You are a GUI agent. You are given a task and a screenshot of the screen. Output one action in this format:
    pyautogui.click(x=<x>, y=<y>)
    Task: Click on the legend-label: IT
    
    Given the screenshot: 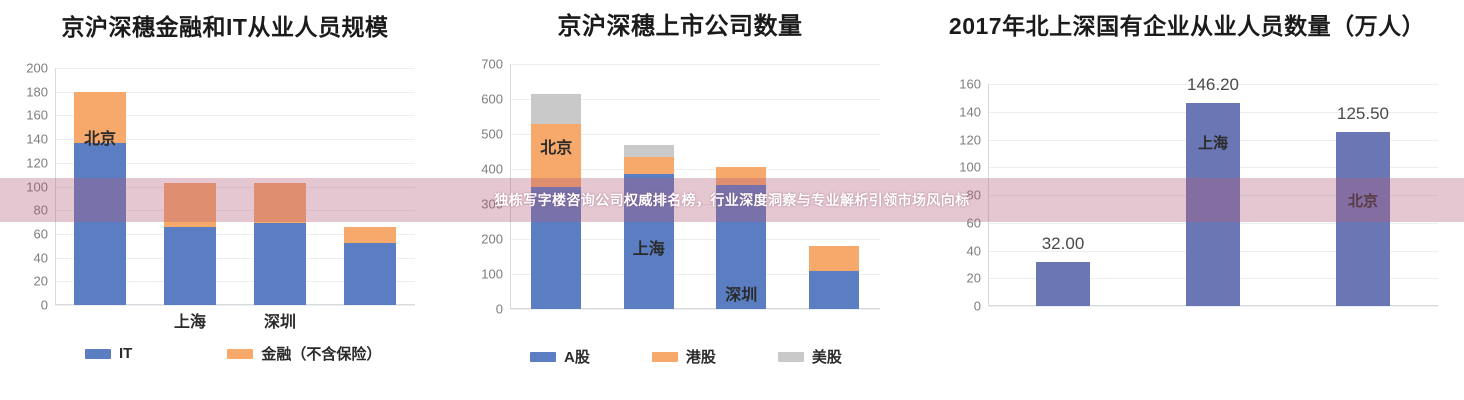 What is the action you would take?
    pyautogui.click(x=126, y=353)
    